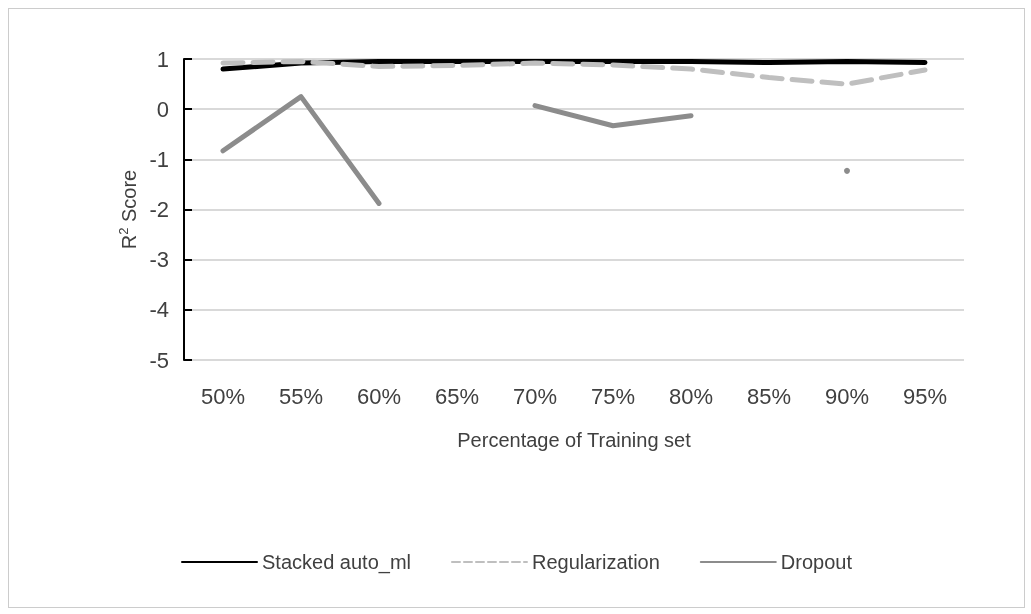  Describe the element at coordinates (162, 59) in the screenshot. I see `y-tick-label: 1` at that location.